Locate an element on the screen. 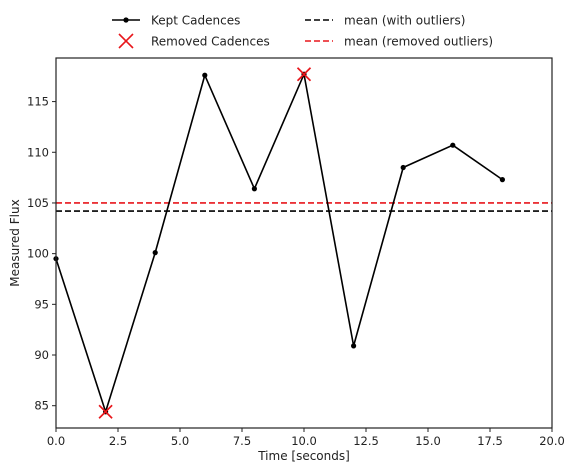  y-tick-label: 100 is located at coordinates (38, 254).